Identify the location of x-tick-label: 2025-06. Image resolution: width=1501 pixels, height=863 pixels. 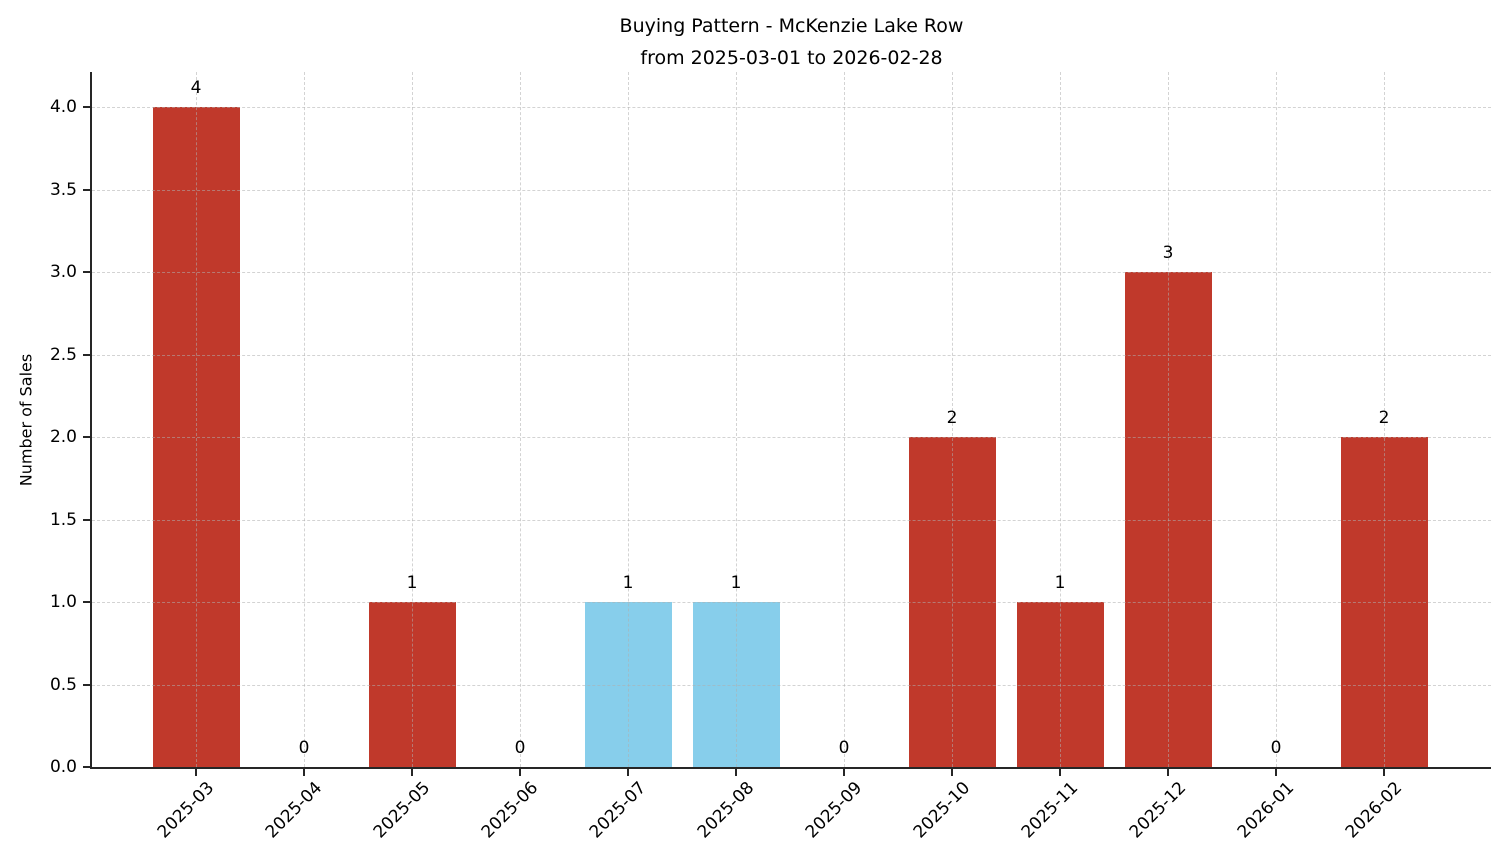
(510, 810).